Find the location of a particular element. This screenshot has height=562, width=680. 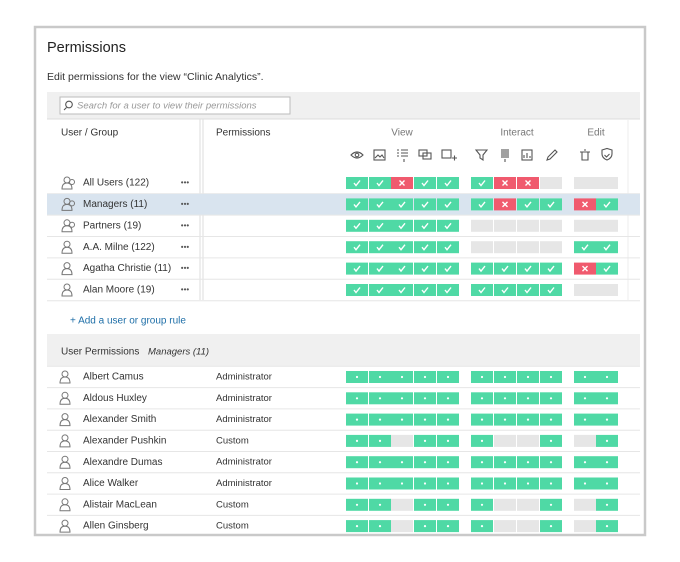

user-name: Allen Ginsberg is located at coordinates (116, 526).